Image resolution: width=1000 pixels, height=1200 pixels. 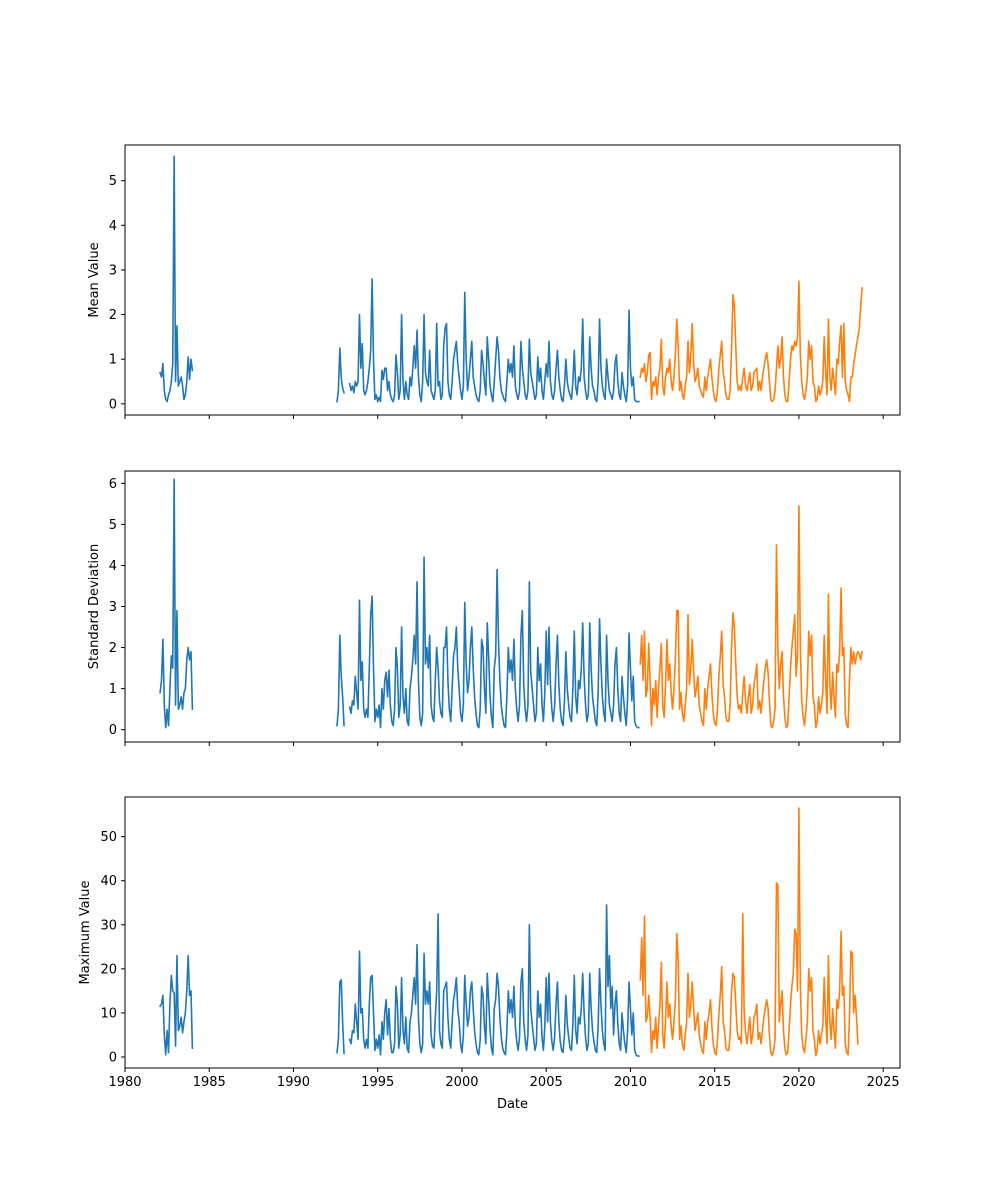 What do you see at coordinates (124, 1082) in the screenshot?
I see `x-tick-label: 1980` at bounding box center [124, 1082].